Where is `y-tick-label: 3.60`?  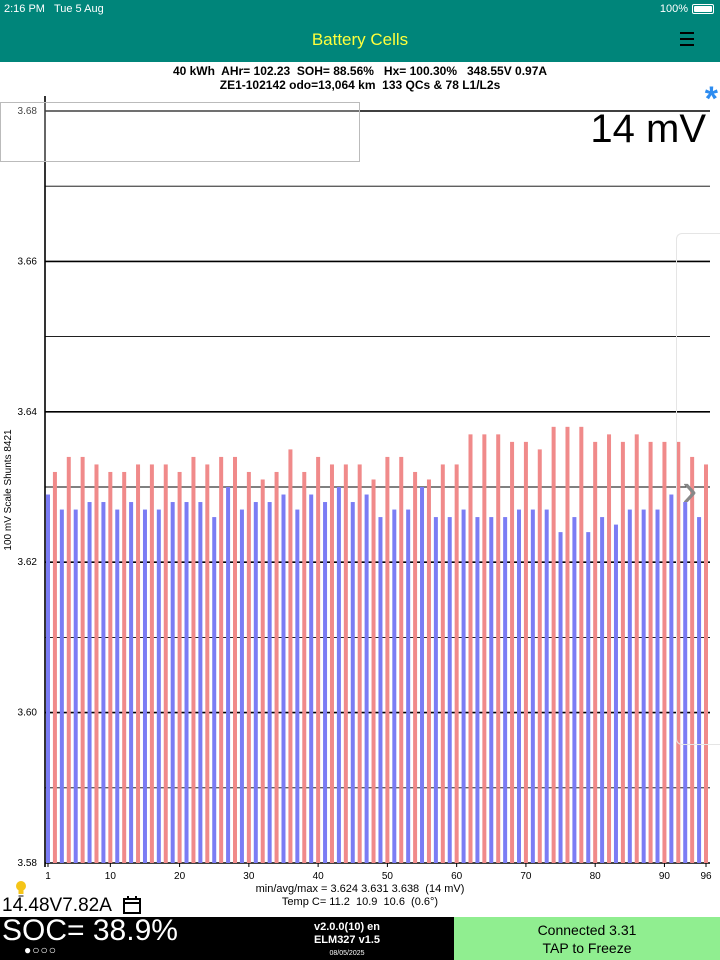
y-tick-label: 3.60 is located at coordinates (28, 713).